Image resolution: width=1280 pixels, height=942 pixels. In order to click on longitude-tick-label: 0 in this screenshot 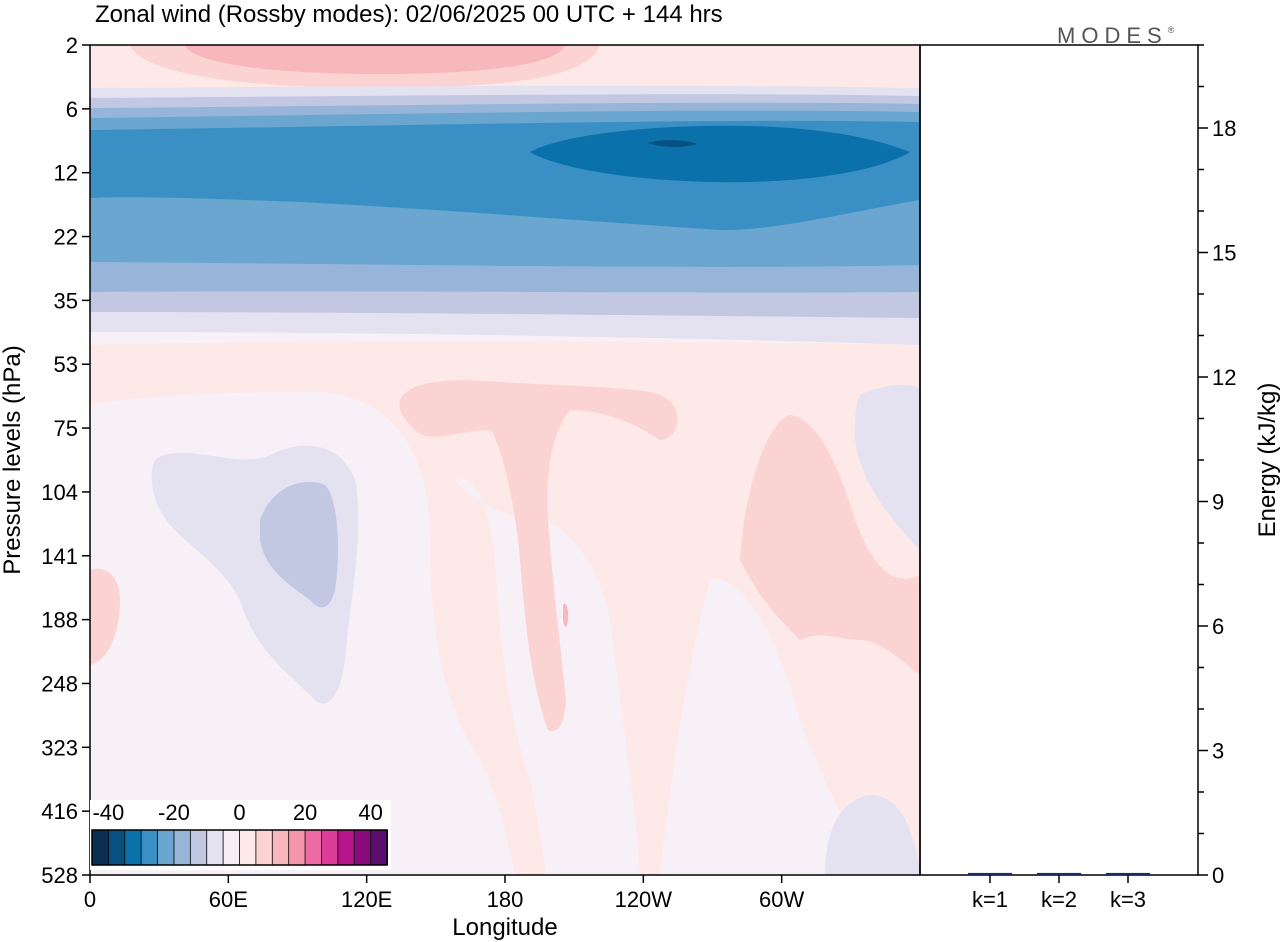, I will do `click(90, 899)`.